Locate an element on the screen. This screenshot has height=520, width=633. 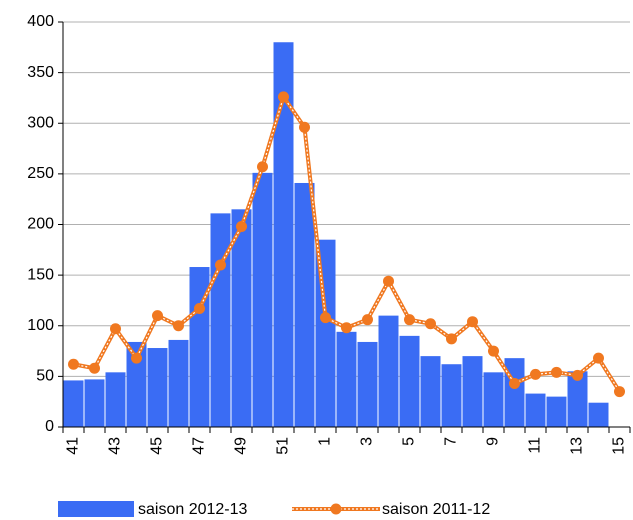
y-tick-label: 150 is located at coordinates (40, 274).